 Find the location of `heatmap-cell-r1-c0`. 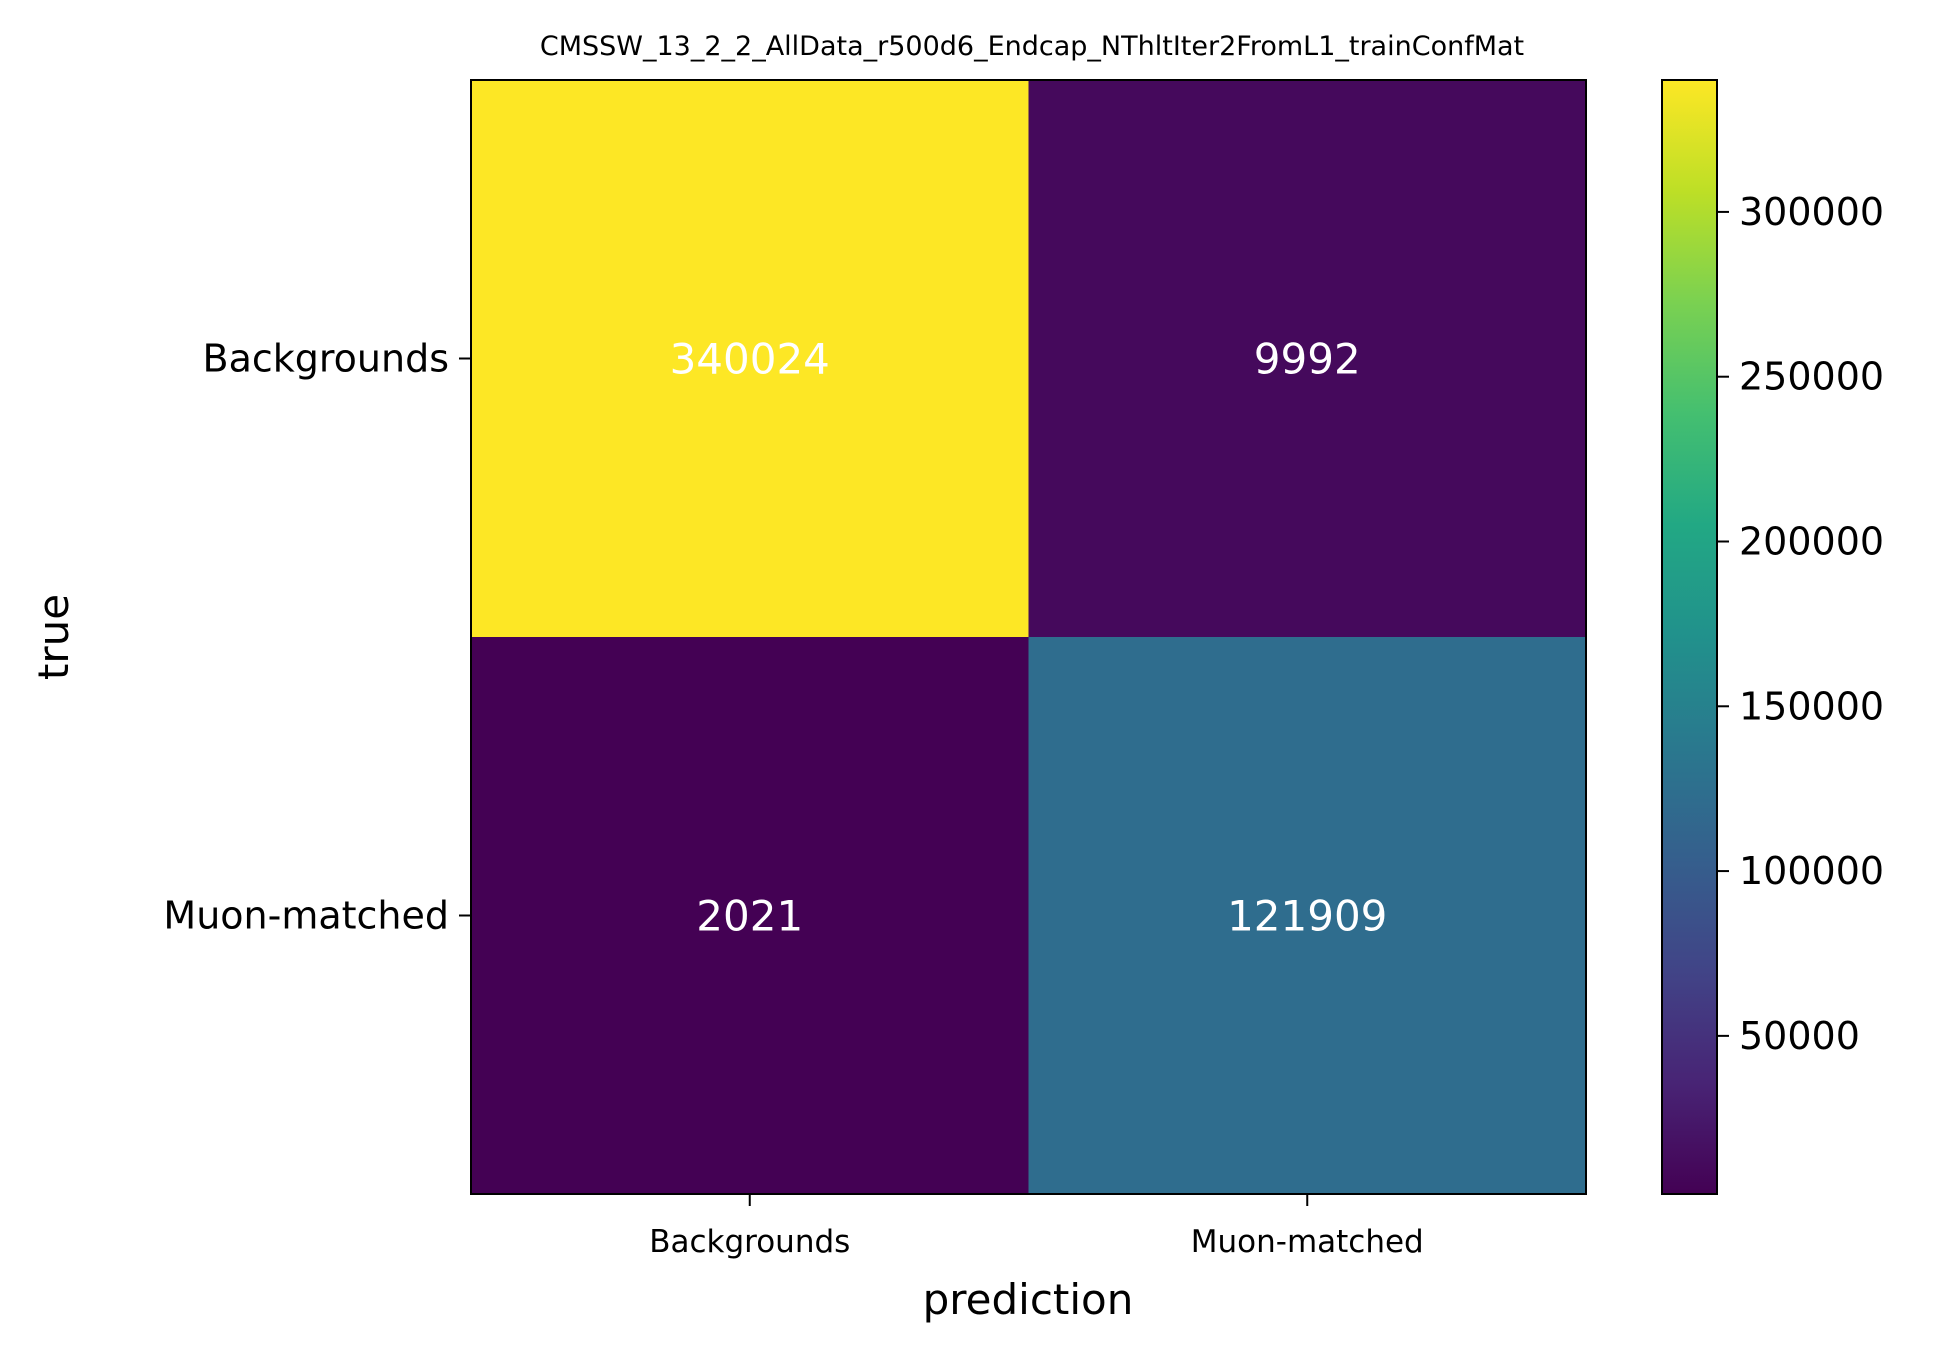

heatmap-cell-r1-c0 is located at coordinates (750, 916).